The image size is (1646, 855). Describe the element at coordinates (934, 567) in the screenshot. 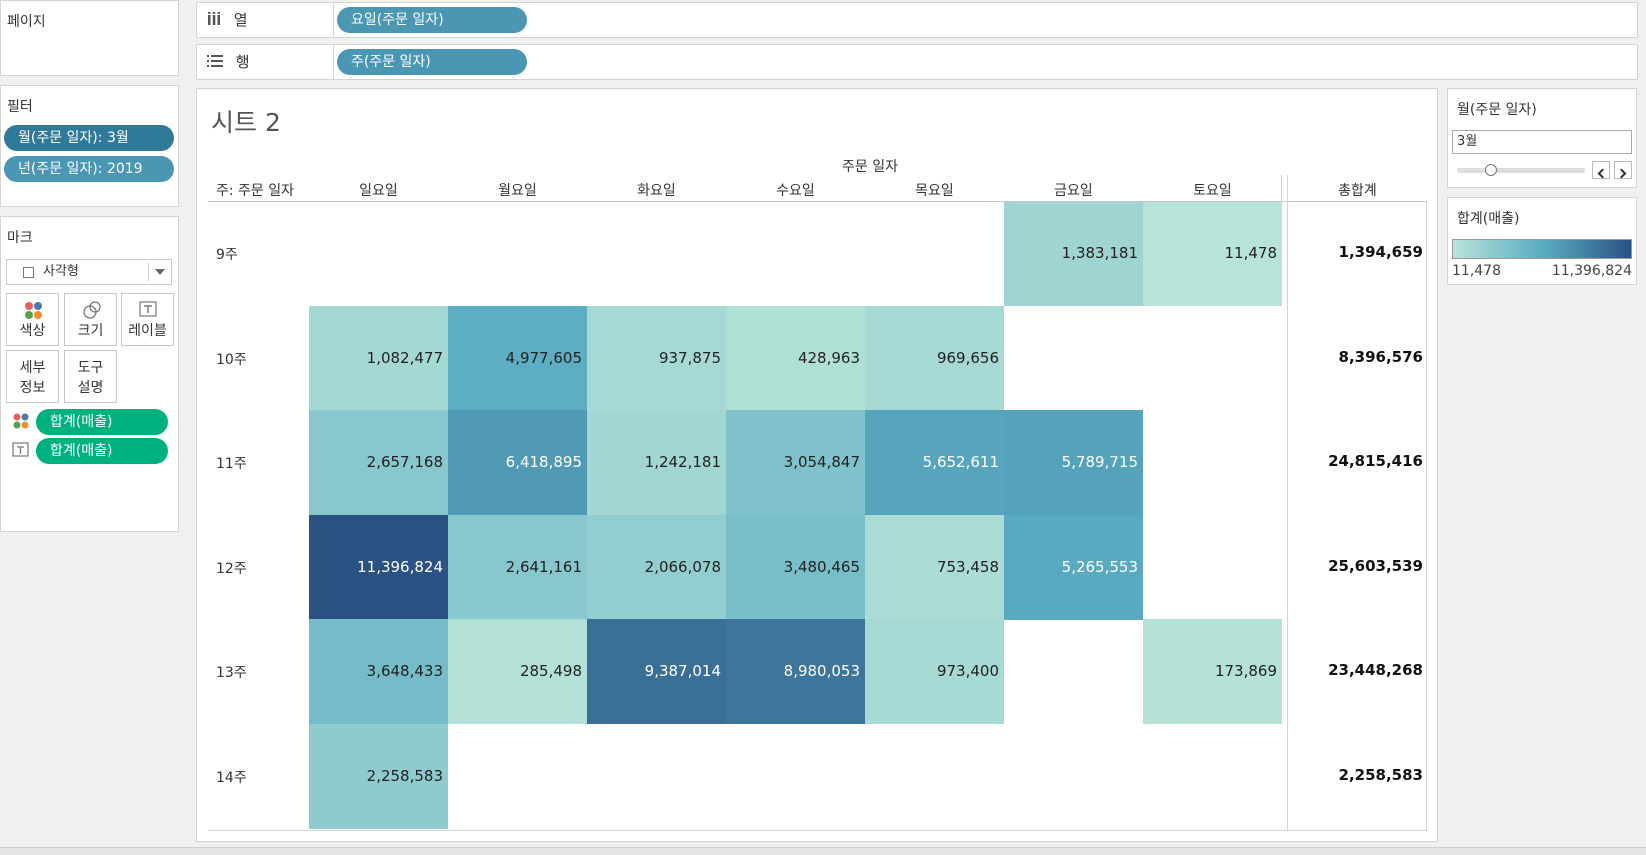

I see `heatmap-cell: 753,458` at that location.